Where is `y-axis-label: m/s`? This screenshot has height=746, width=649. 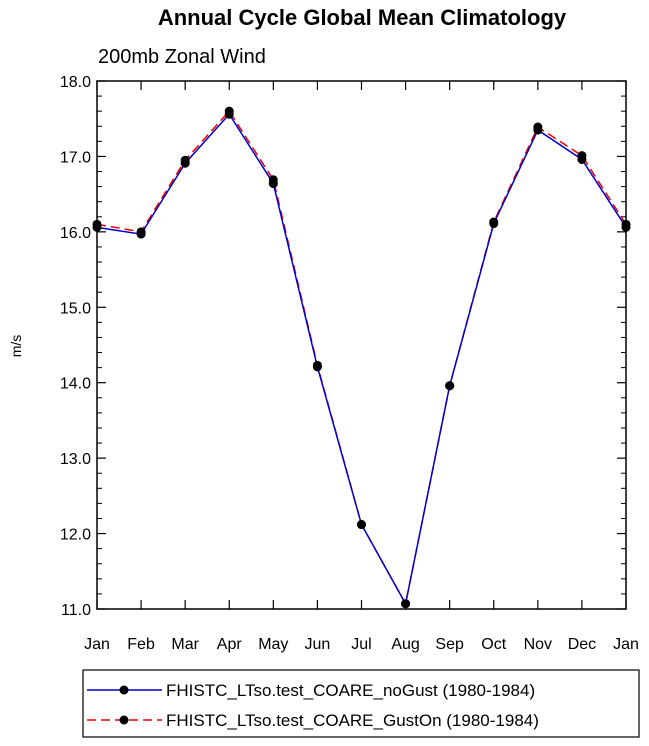 y-axis-label: m/s is located at coordinates (16, 346).